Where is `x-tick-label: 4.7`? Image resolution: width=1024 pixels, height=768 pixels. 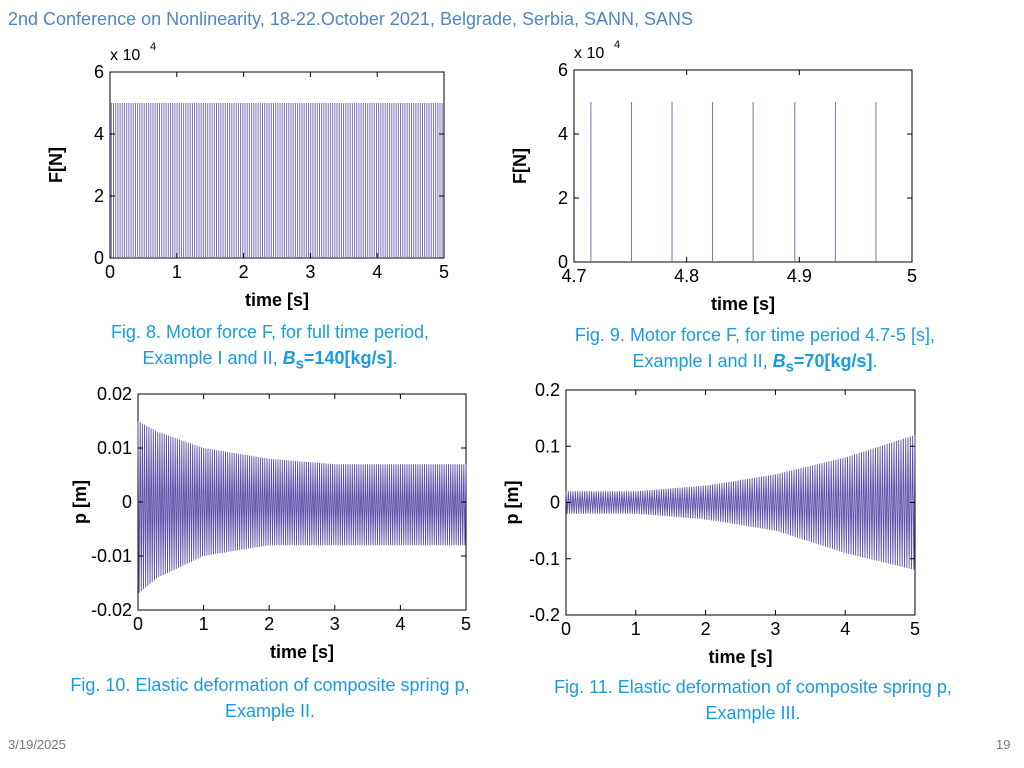 x-tick-label: 4.7 is located at coordinates (573, 276).